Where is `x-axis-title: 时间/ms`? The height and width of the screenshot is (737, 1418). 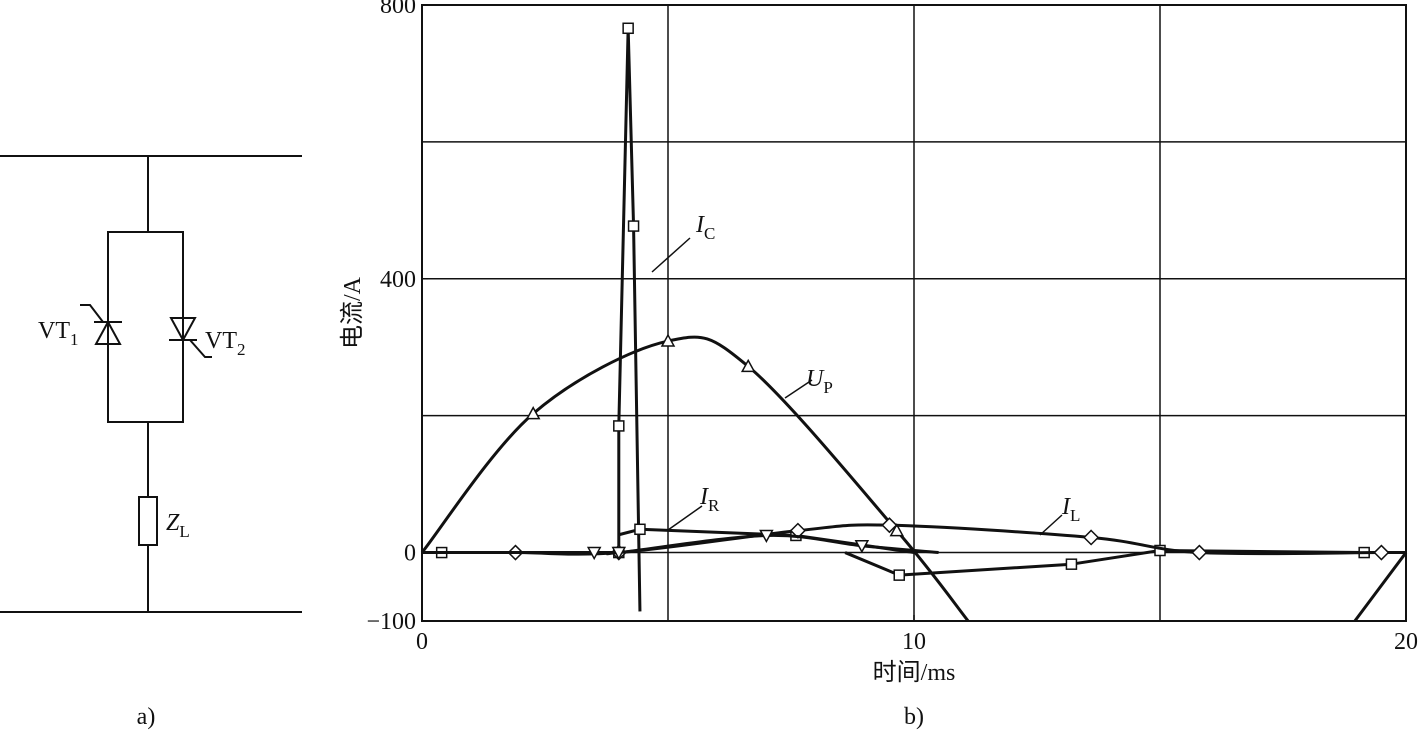
x-axis-title: 时间/ms is located at coordinates (914, 672).